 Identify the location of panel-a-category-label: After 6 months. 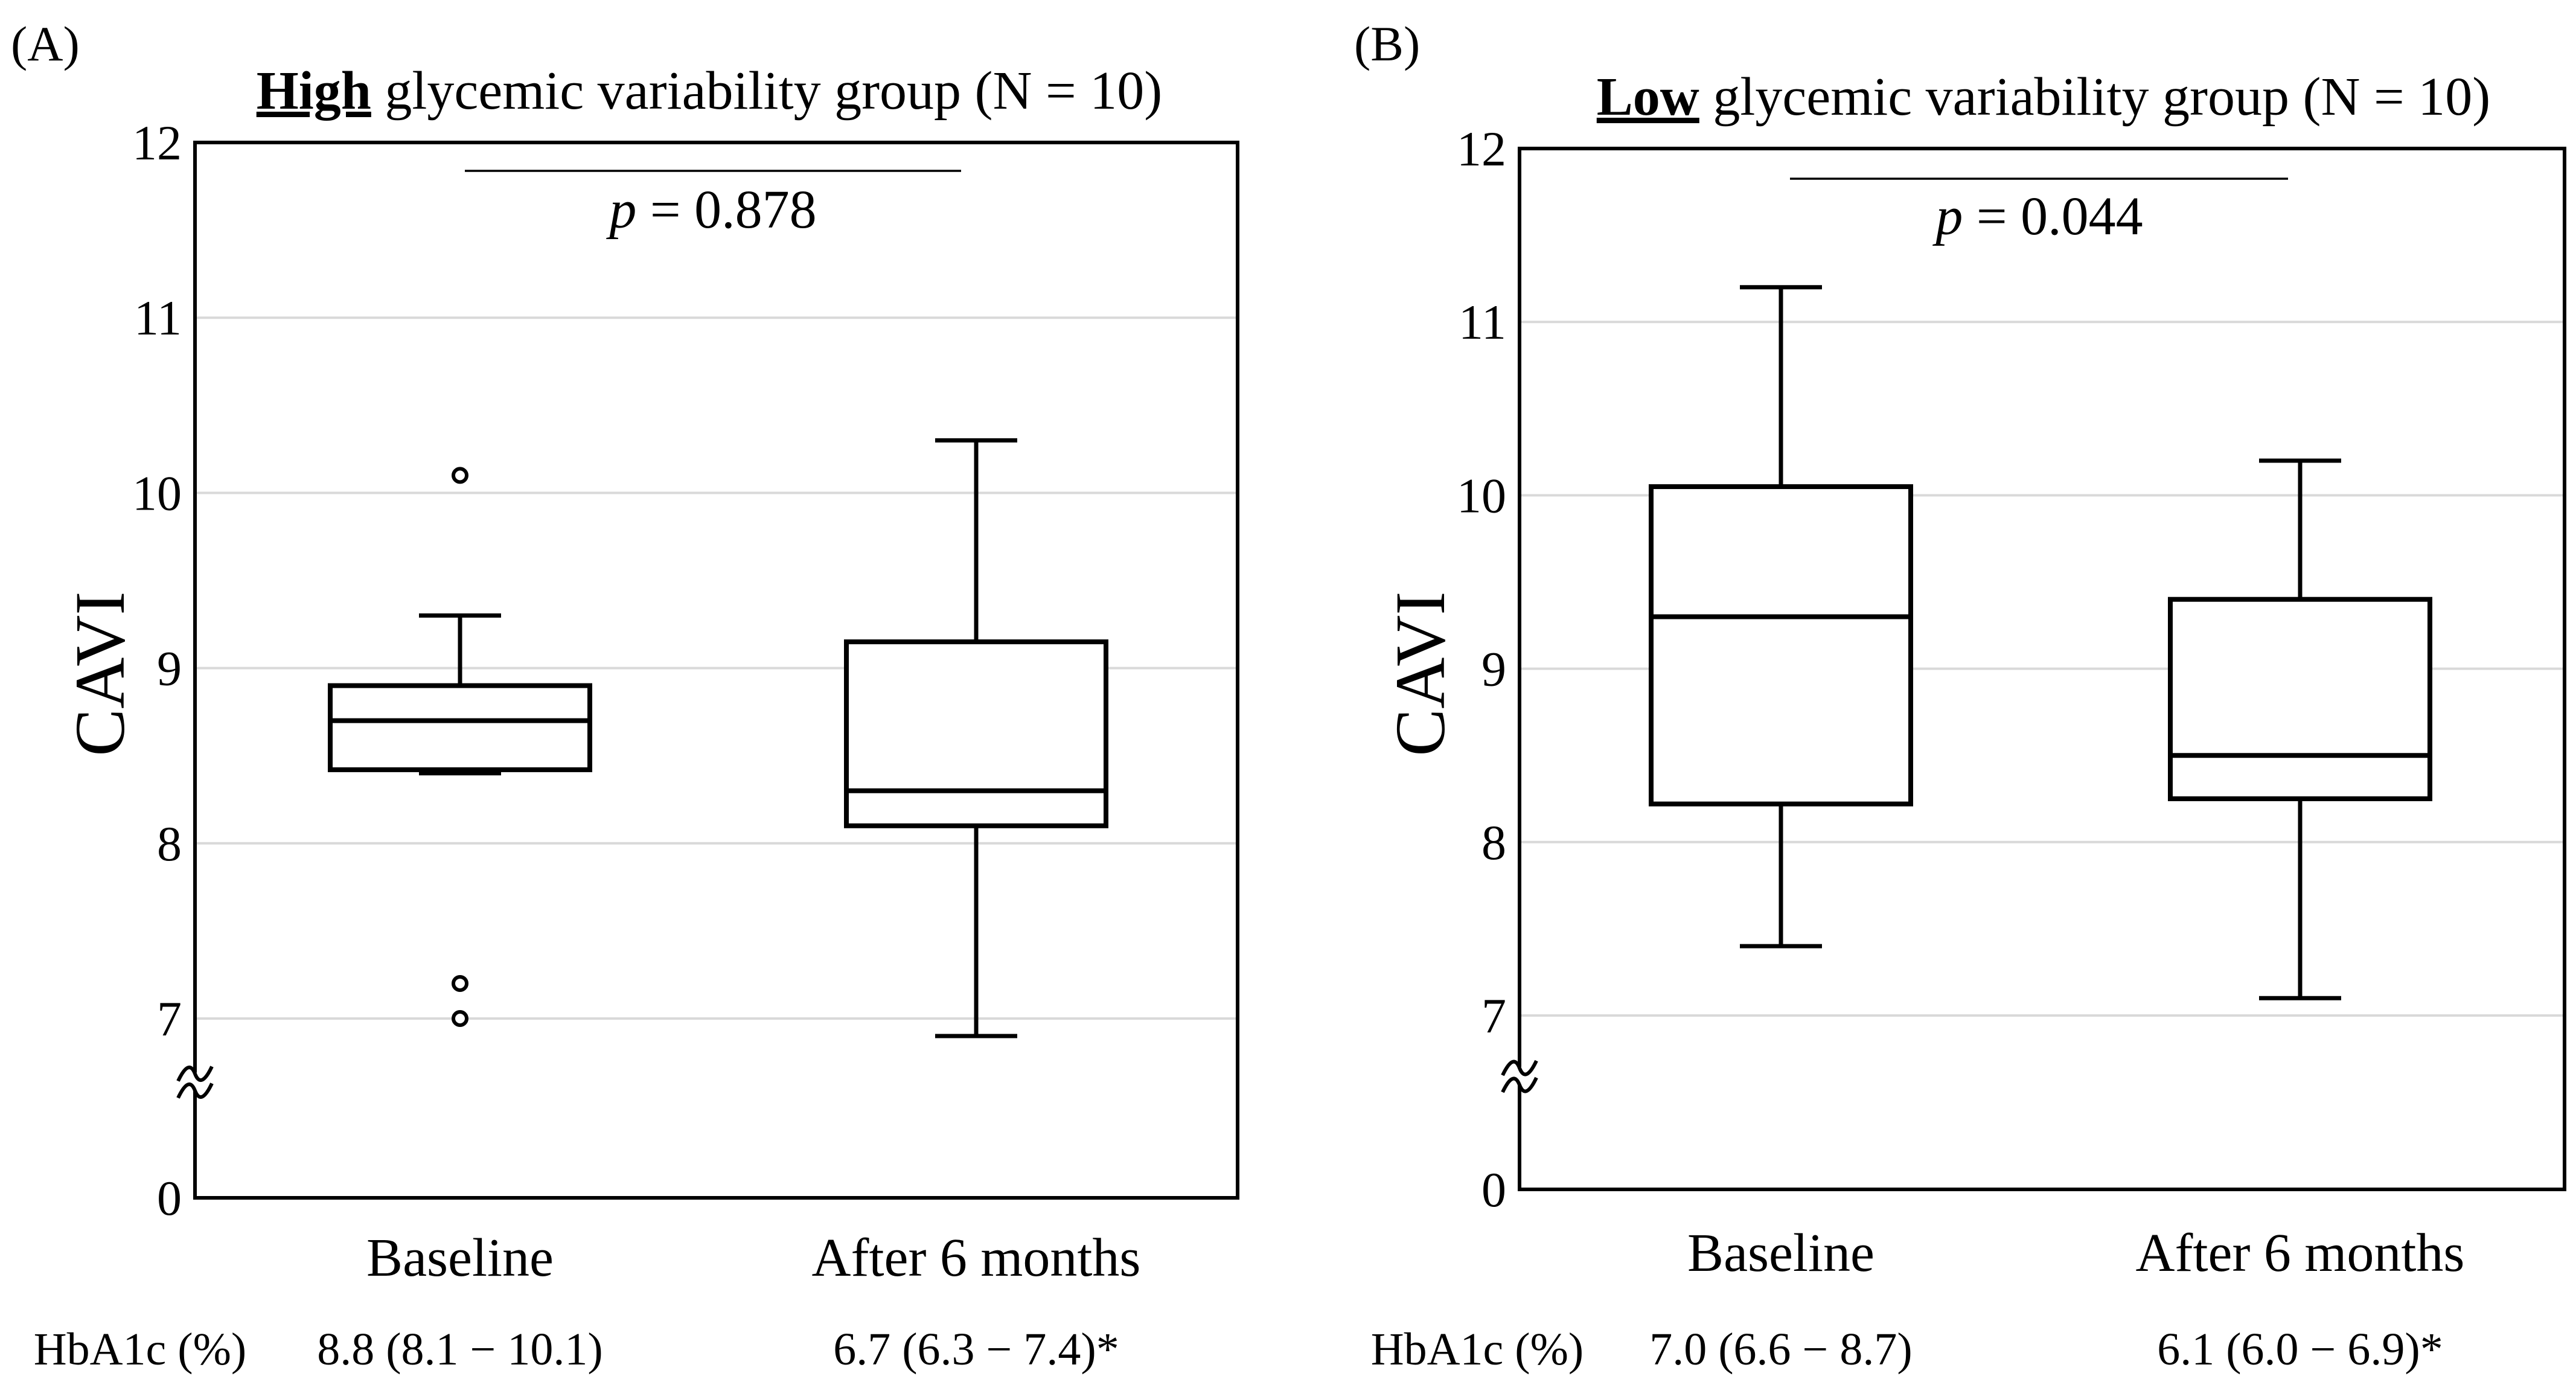
(976, 1258).